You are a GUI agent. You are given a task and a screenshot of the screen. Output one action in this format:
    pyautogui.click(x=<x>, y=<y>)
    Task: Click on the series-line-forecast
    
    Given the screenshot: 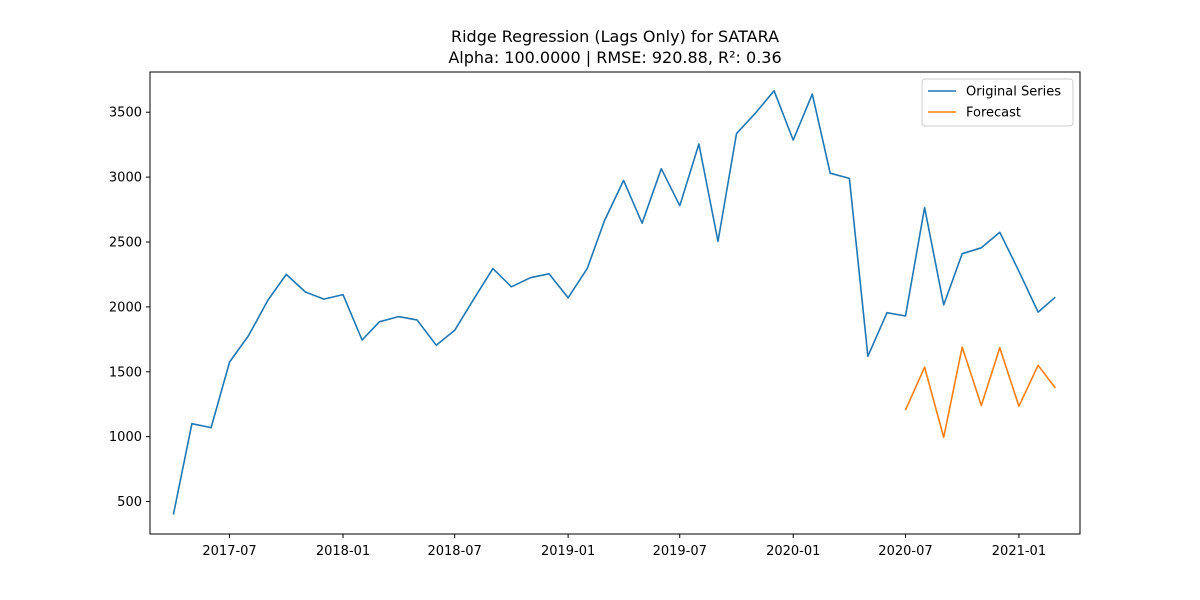 What is the action you would take?
    pyautogui.click(x=980, y=392)
    